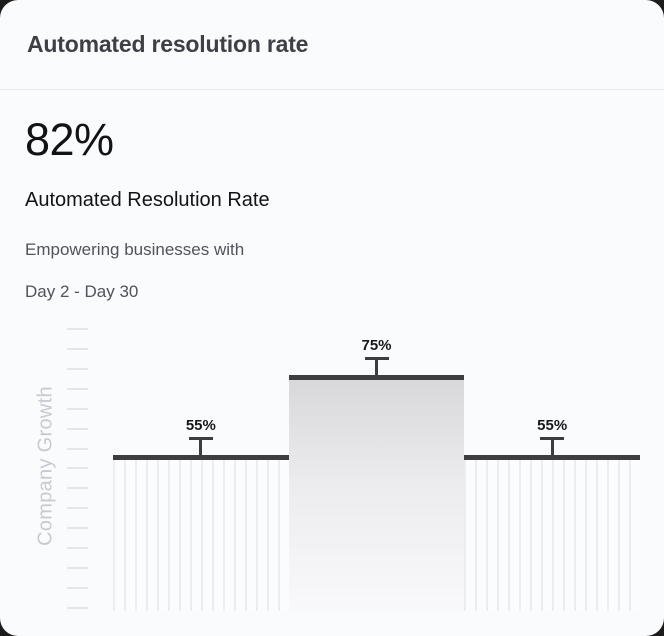  I want to click on stat-description: Empowering businesses with, so click(135, 249).